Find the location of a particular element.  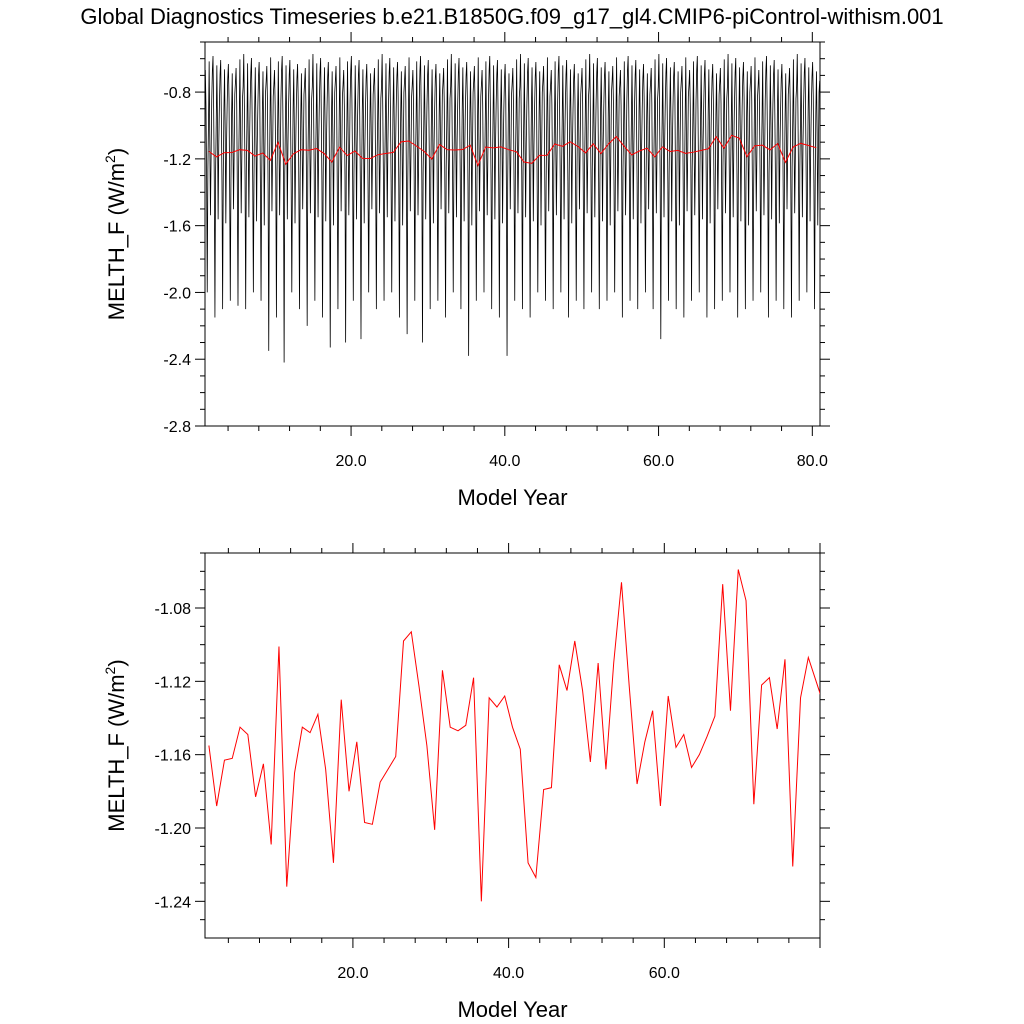

y-tick-label: -1.6 is located at coordinates (177, 227).